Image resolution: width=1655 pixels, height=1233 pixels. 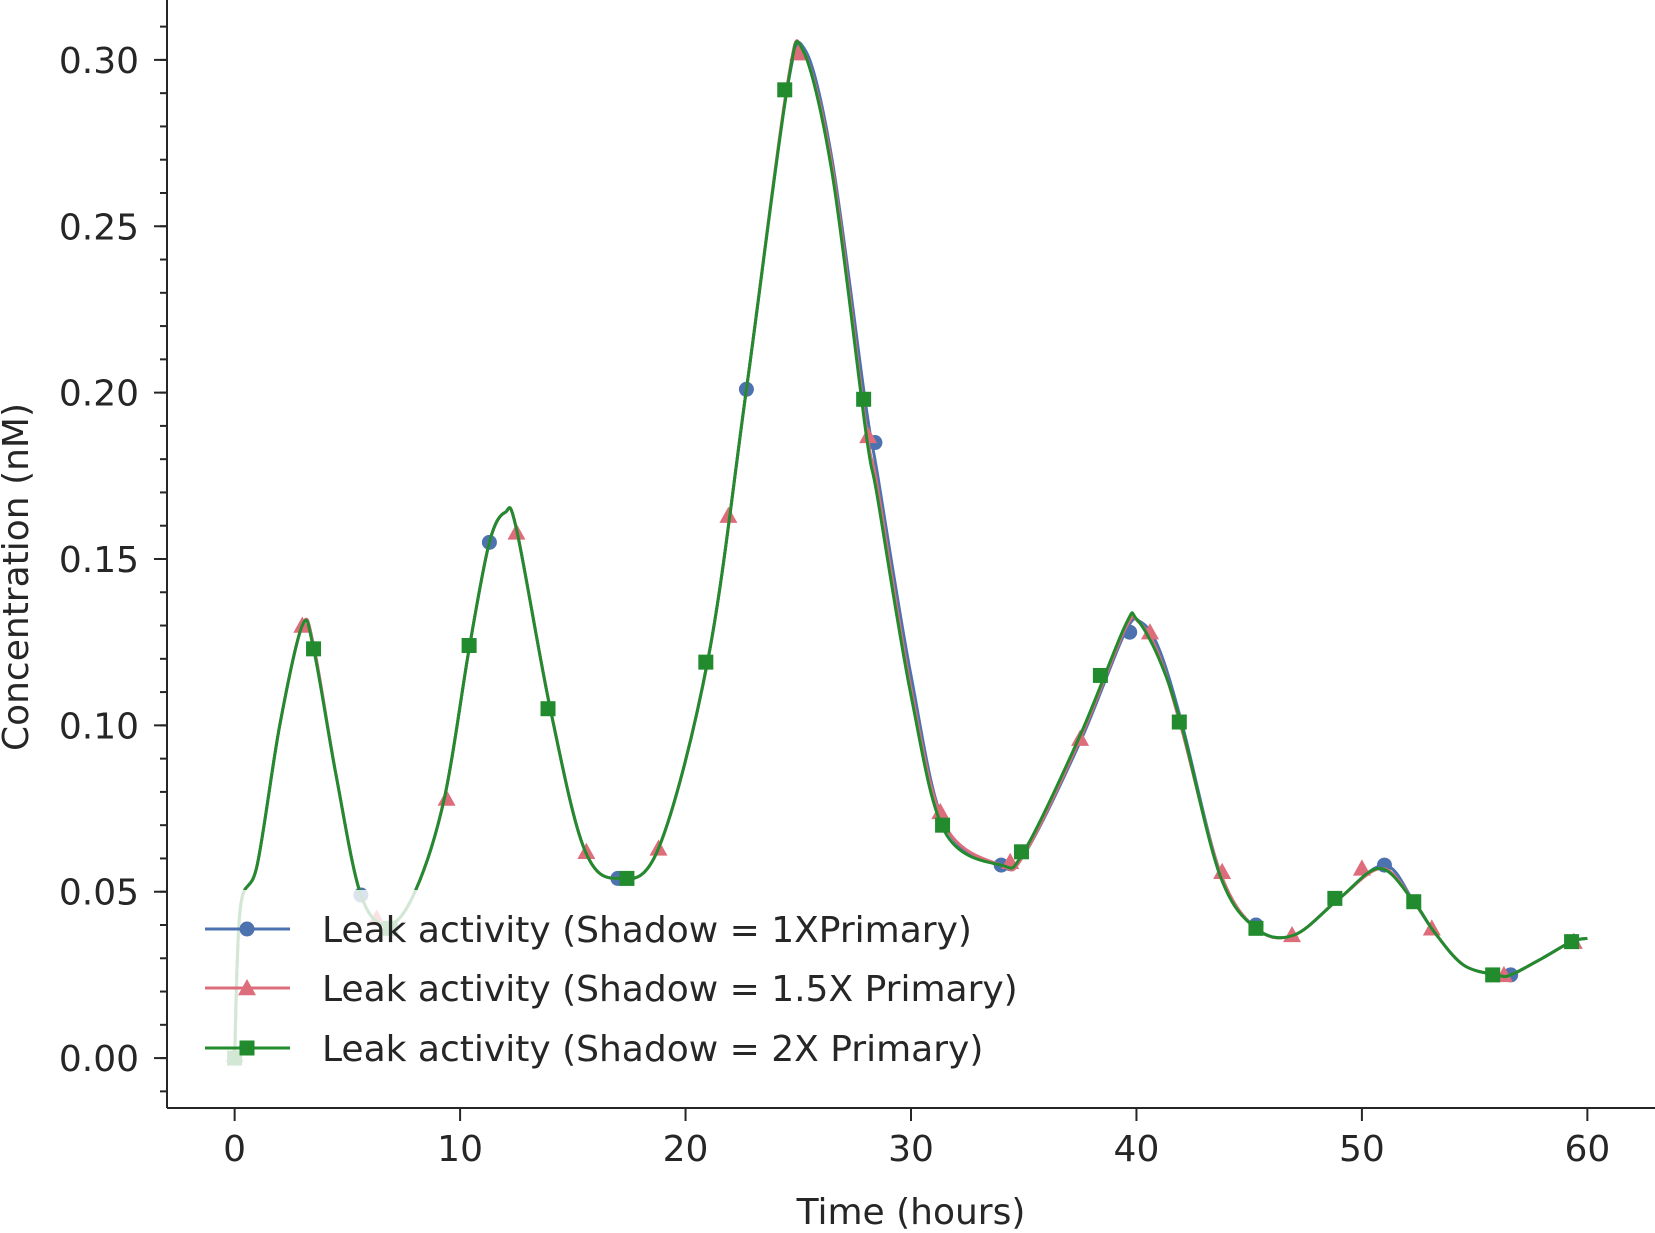 What do you see at coordinates (911, 1212) in the screenshot?
I see `x-axis-label: Time (hours)` at bounding box center [911, 1212].